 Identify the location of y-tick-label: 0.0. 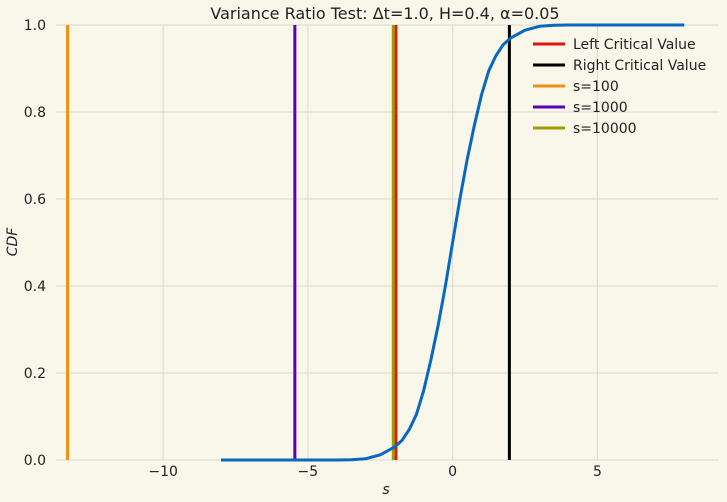
(35, 461).